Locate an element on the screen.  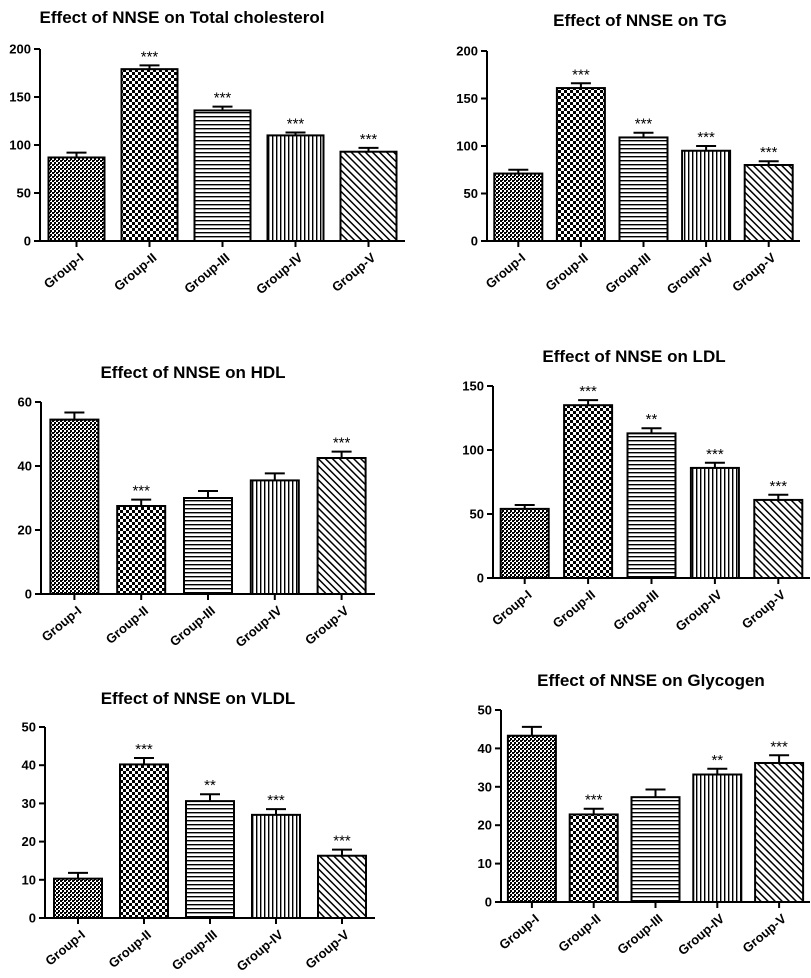
chart-title: Effect of NNSE on LDL is located at coordinates (633, 356).